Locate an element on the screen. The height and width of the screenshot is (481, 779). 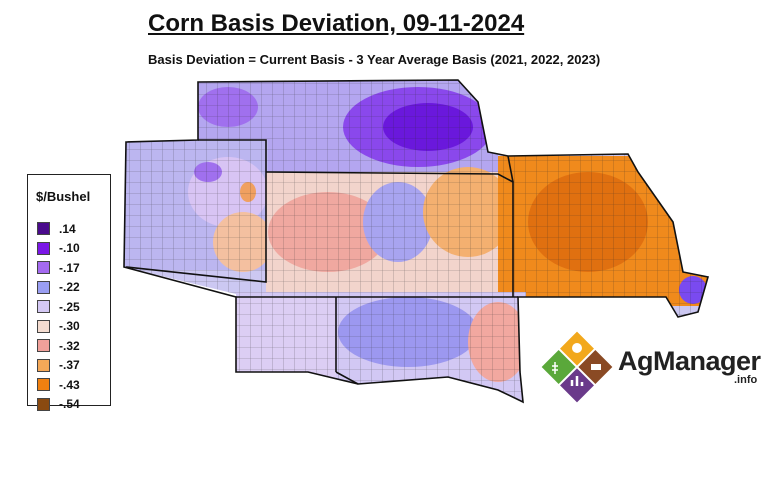
legend-label: -.43 is located at coordinates (69, 384).